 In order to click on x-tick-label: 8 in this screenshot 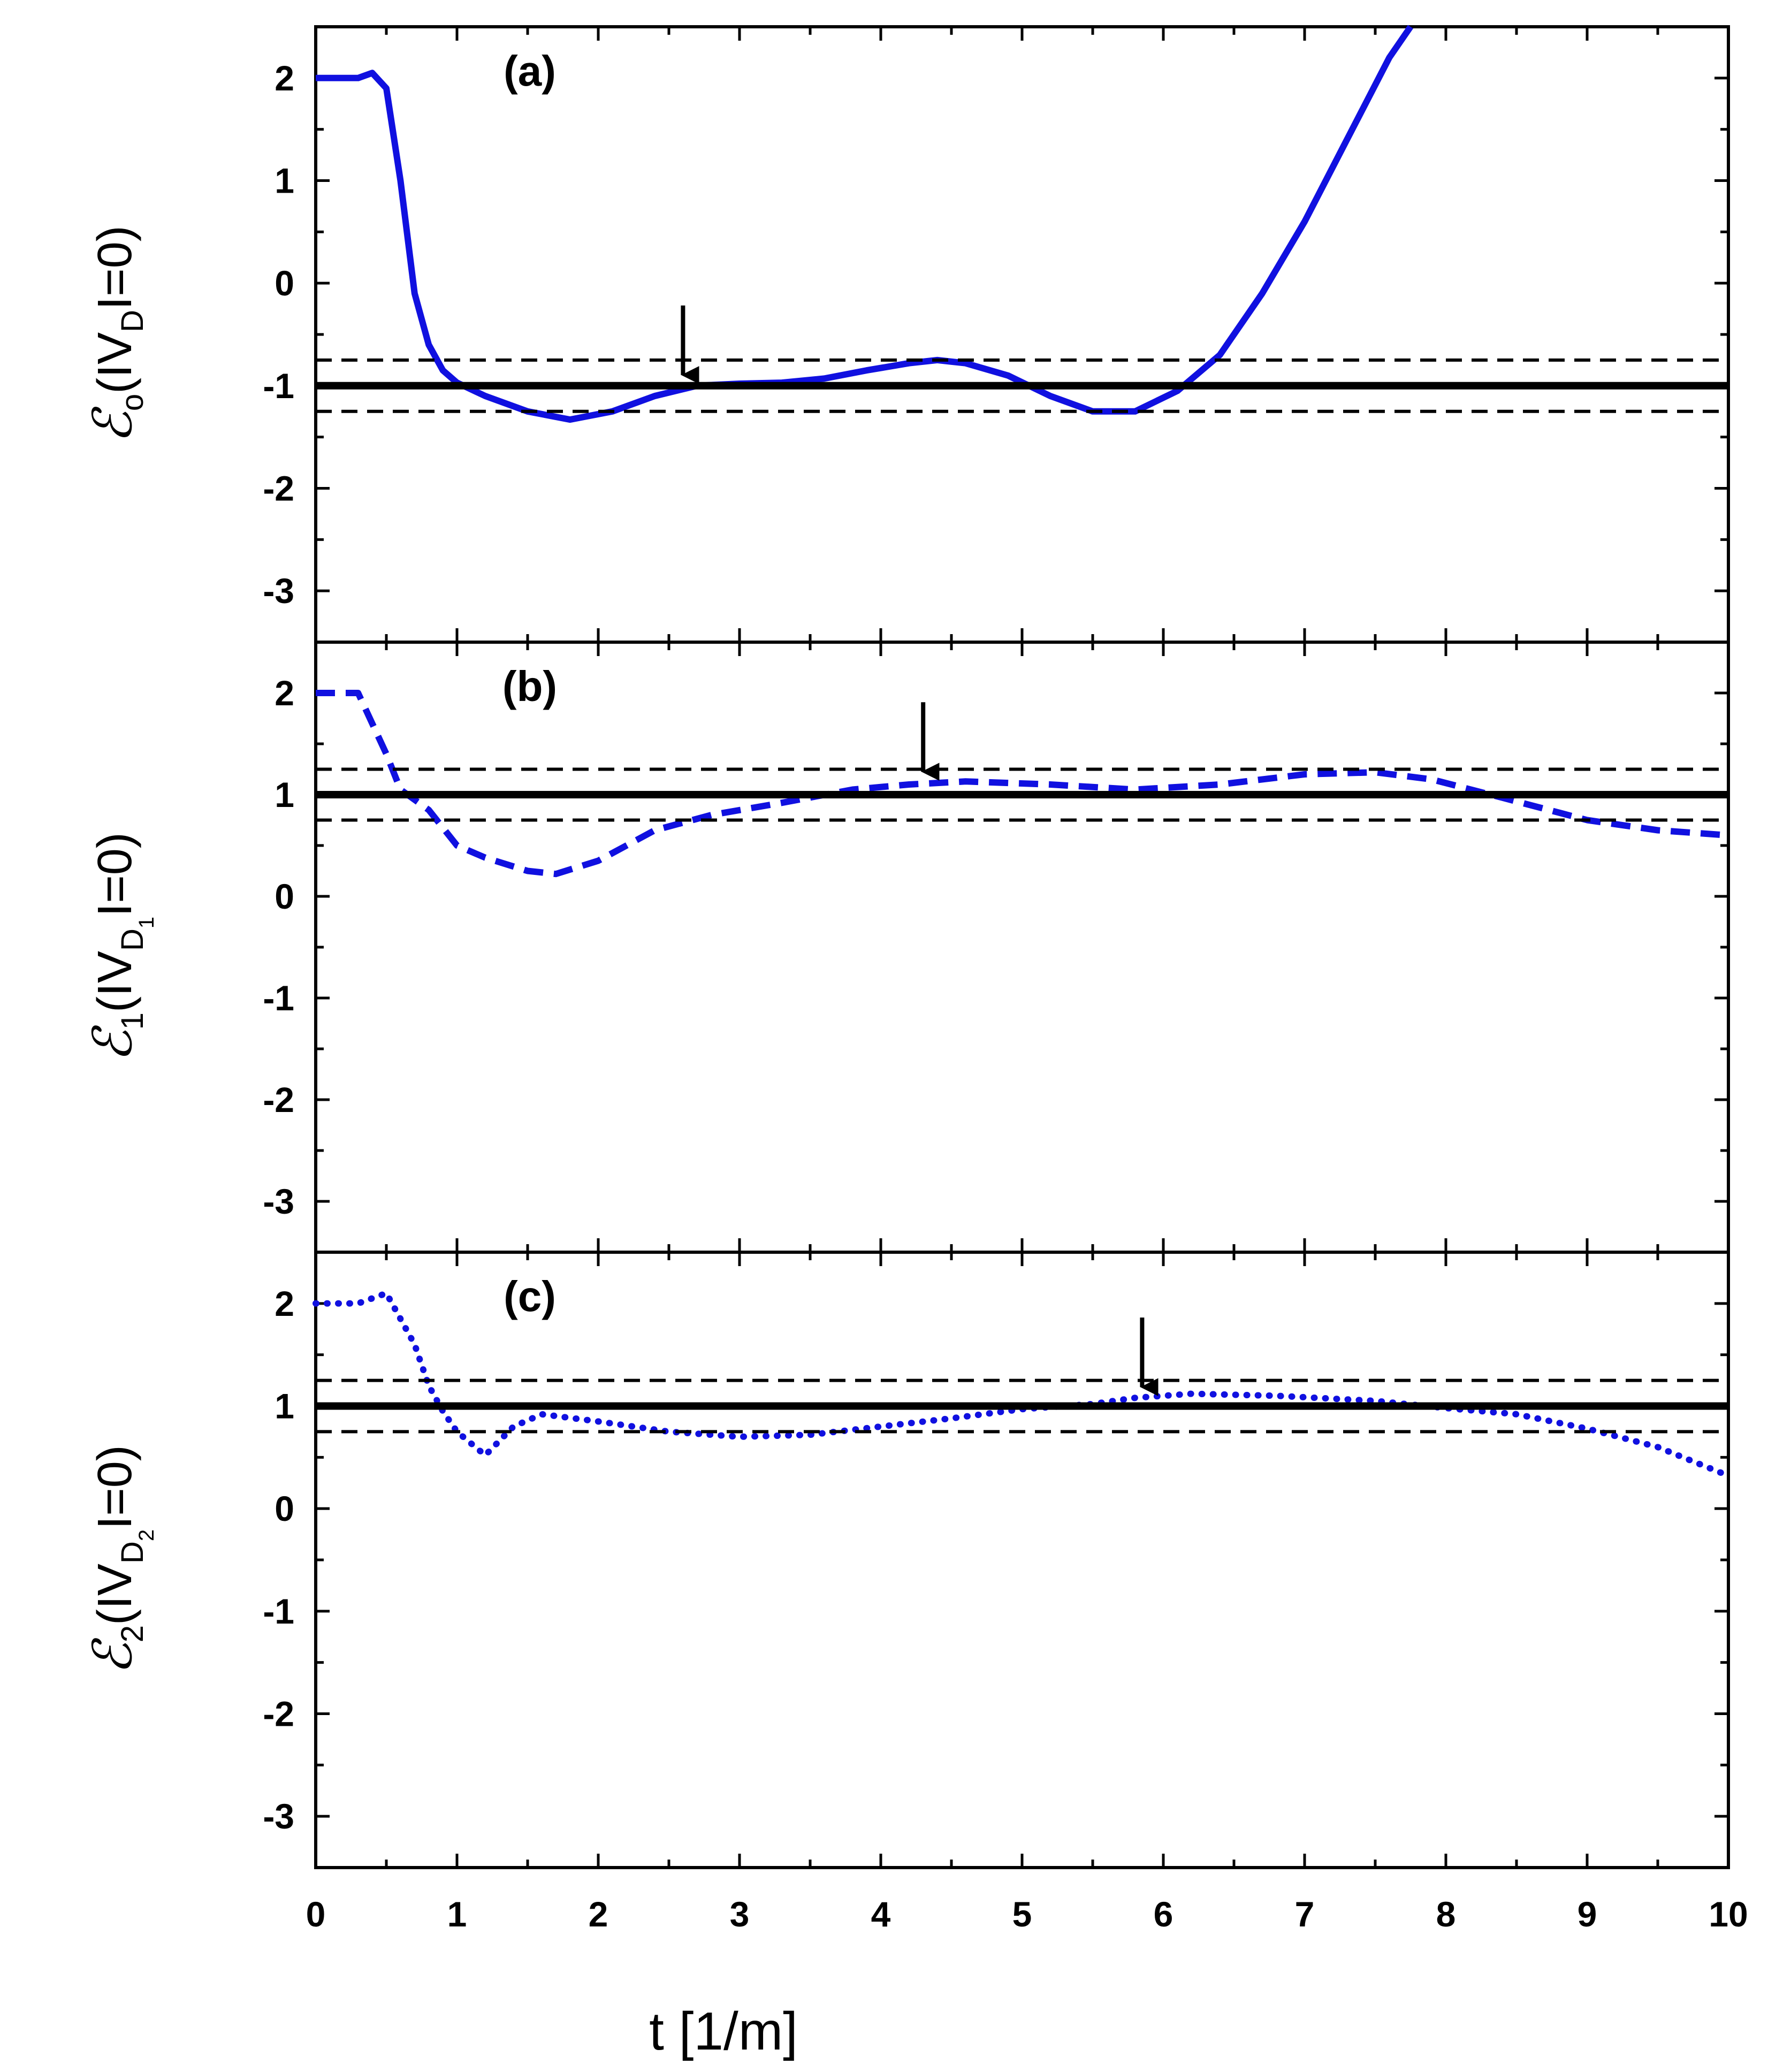, I will do `click(1446, 1914)`.